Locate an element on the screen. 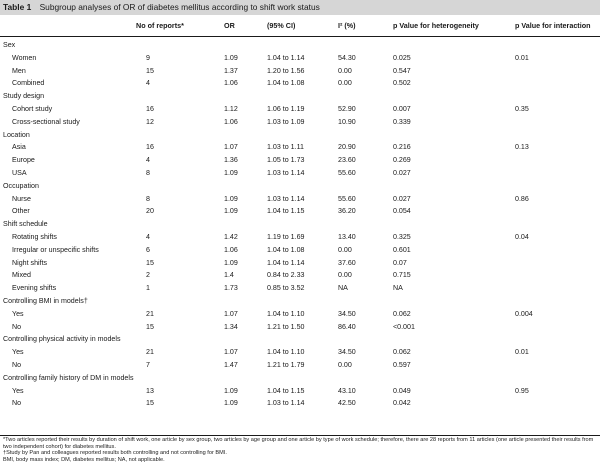 This screenshot has width=600, height=464. cell-ci: 1.06 to 1.19 is located at coordinates (286, 109).